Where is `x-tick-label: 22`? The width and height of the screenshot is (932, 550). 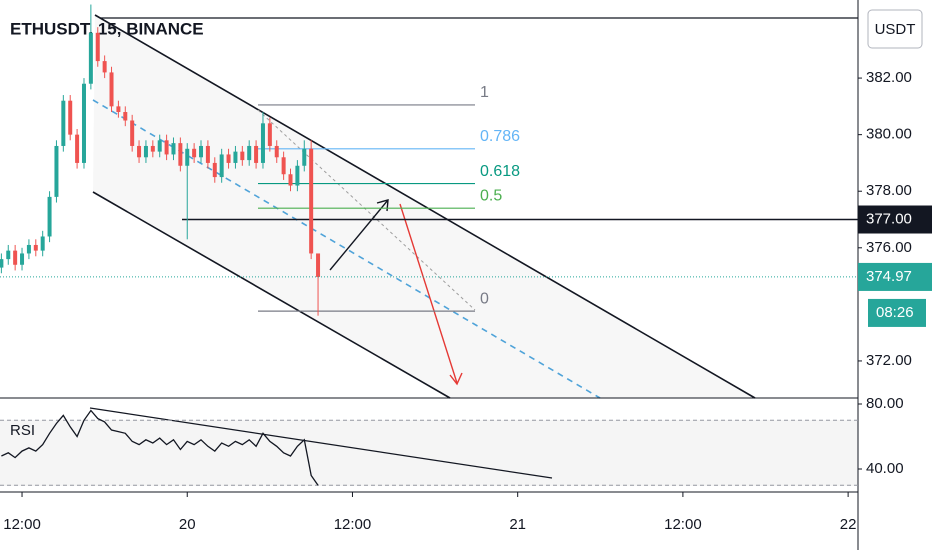
x-tick-label: 22 is located at coordinates (848, 524).